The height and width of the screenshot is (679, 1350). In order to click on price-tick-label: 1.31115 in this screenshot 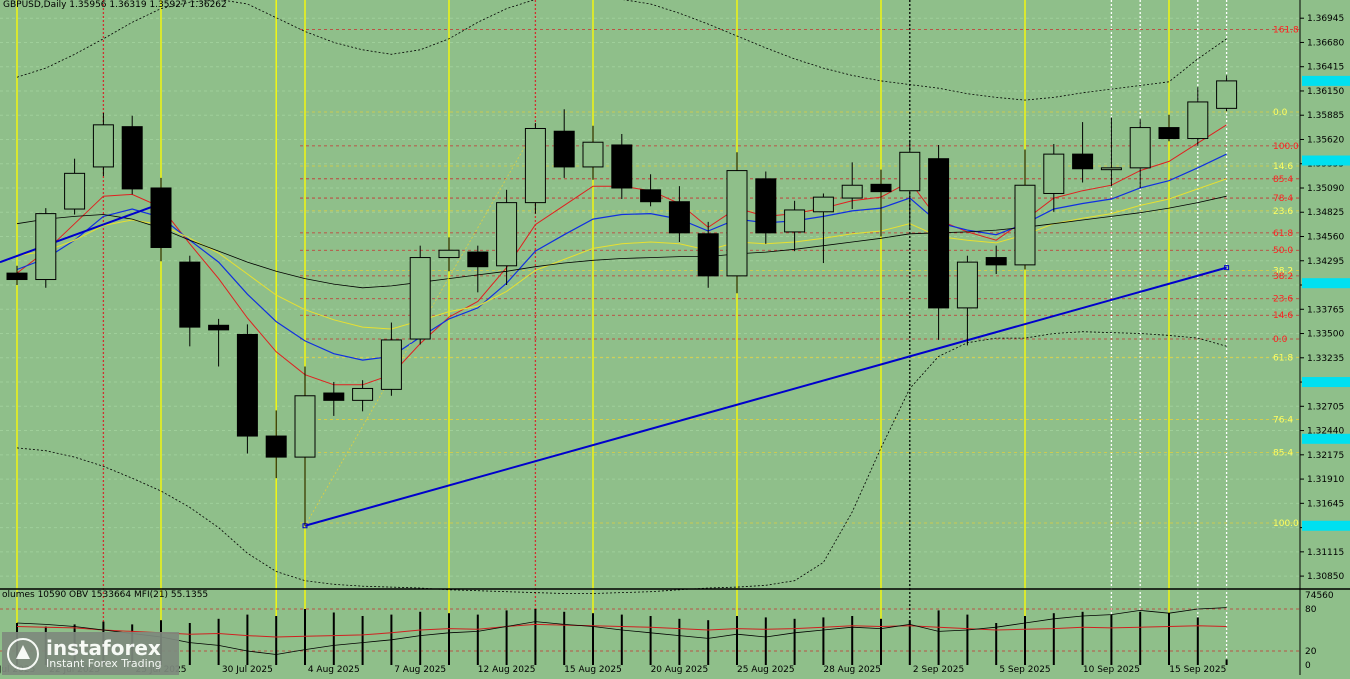, I will do `click(1325, 553)`.